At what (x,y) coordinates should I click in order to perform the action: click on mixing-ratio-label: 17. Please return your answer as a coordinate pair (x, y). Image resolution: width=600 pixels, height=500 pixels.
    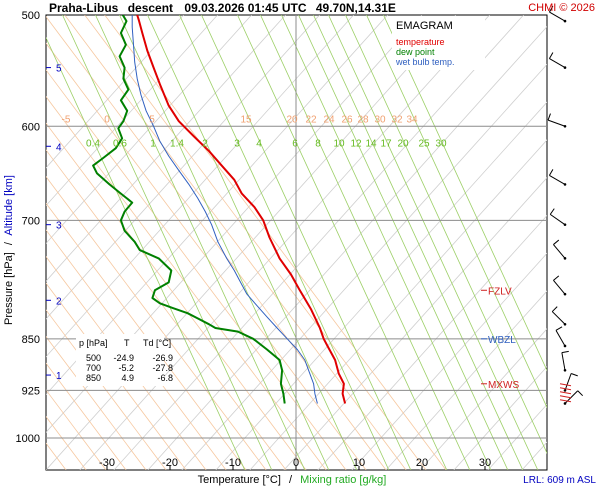
    Looking at the image, I should click on (386, 143).